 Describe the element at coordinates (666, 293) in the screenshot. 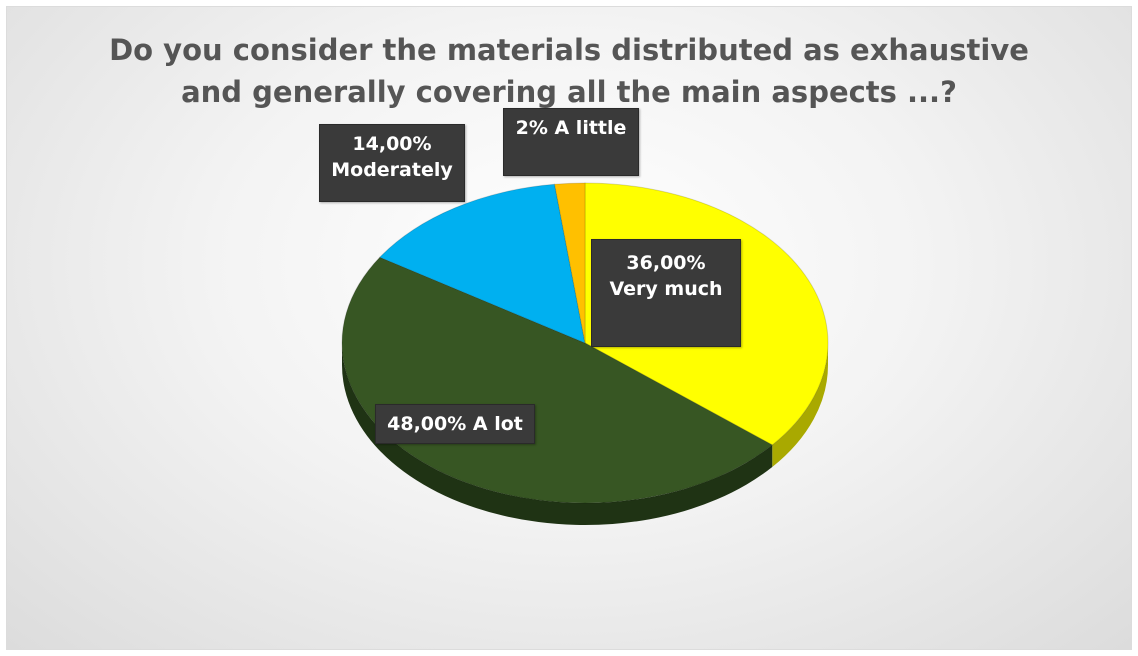

I see `data-label-very-much: 36,00% Very much` at that location.